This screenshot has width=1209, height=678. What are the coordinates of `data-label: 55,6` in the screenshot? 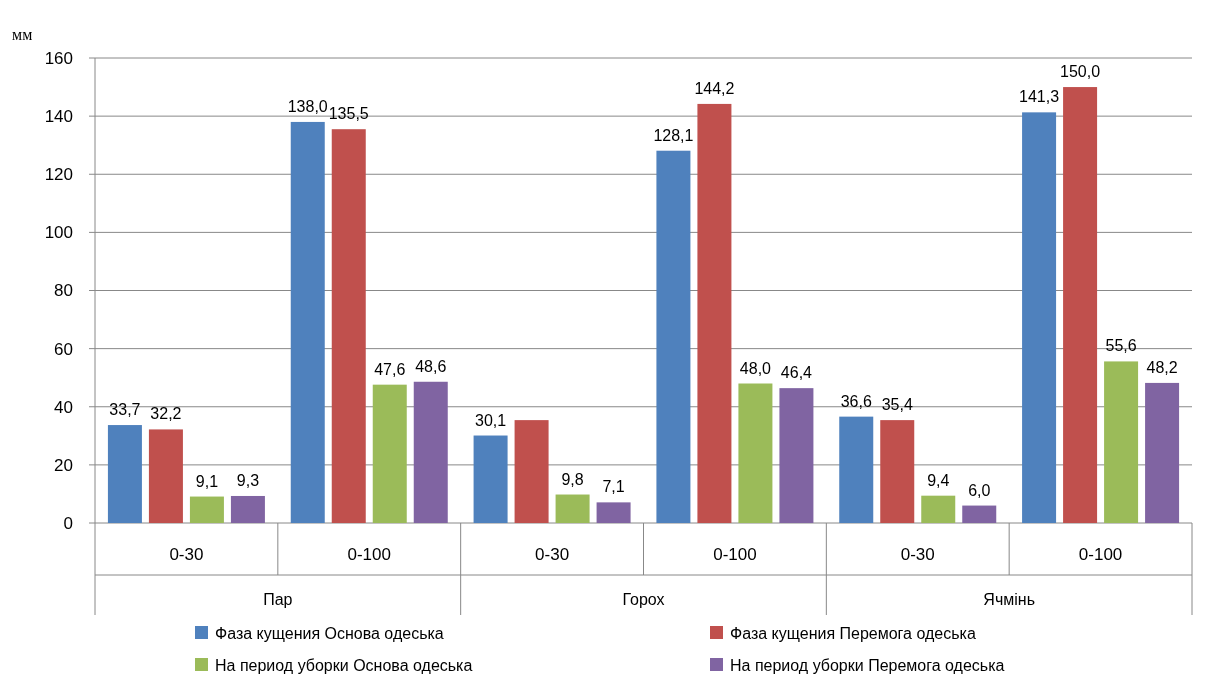 It's located at (1121, 346).